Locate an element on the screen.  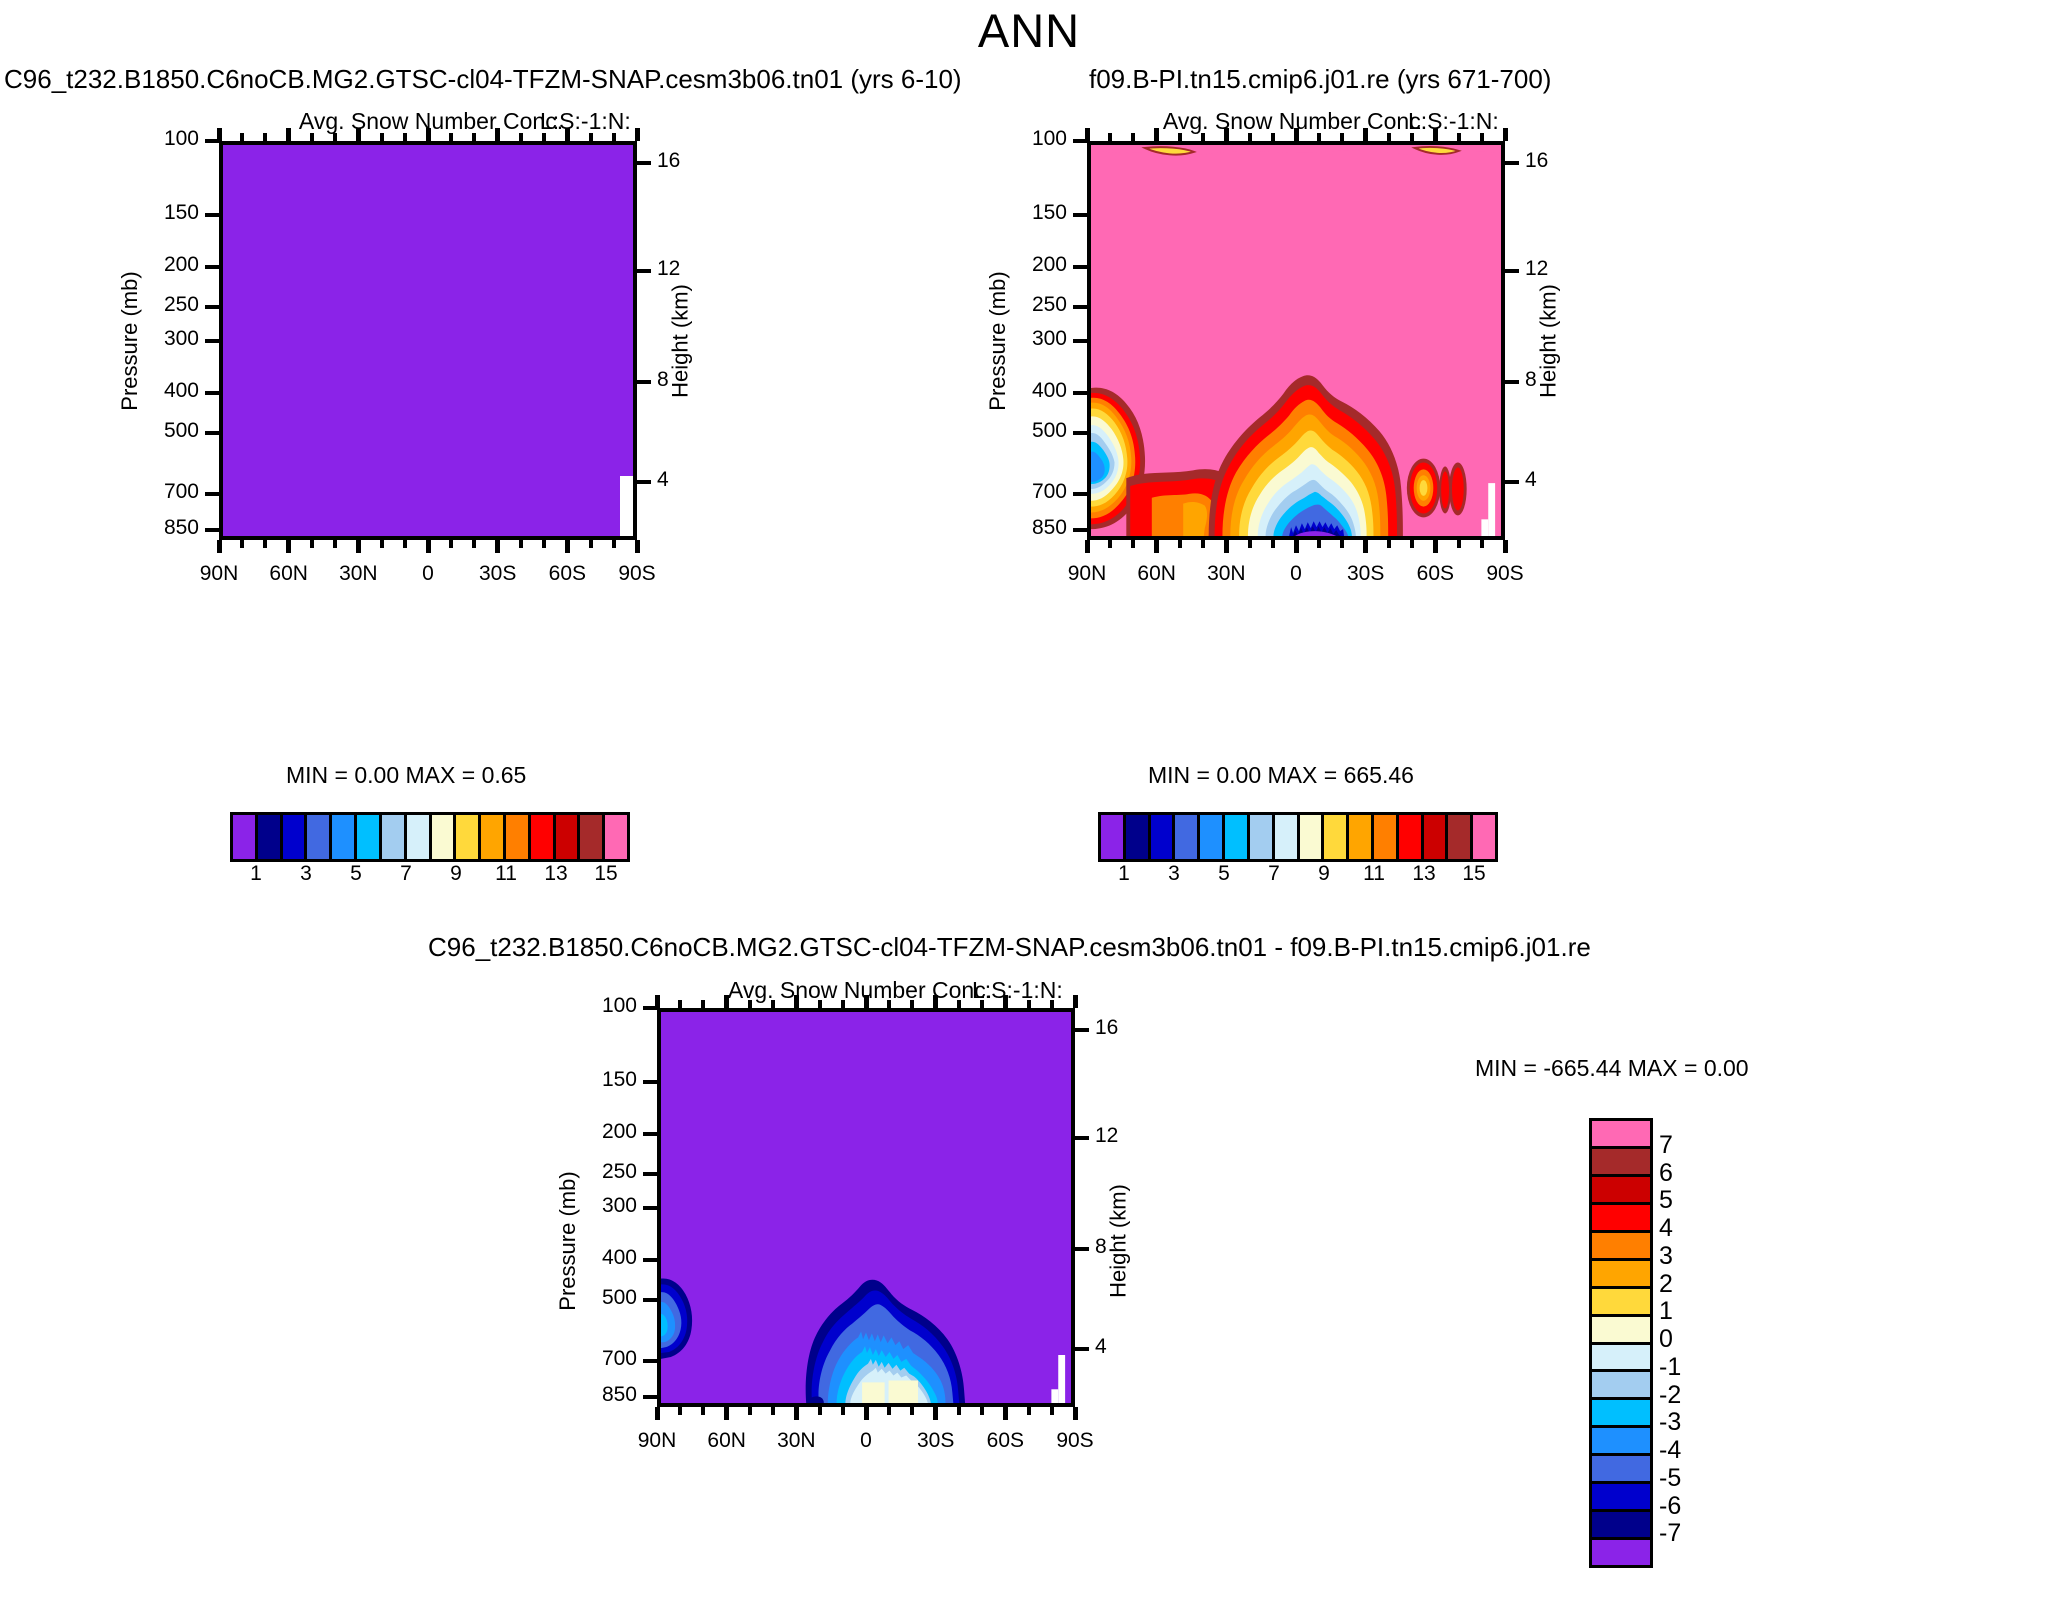
top-right-contour-fill is located at coordinates (1296, 340).